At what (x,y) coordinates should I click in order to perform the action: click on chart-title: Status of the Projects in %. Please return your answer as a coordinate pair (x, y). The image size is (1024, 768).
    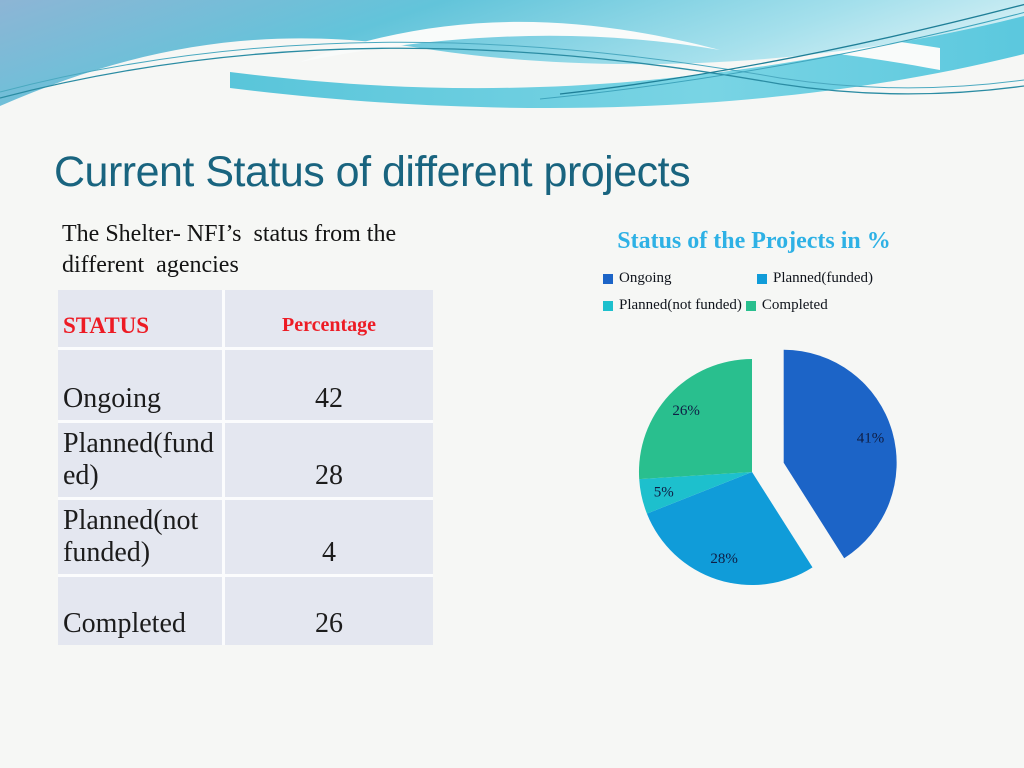
    Looking at the image, I should click on (754, 241).